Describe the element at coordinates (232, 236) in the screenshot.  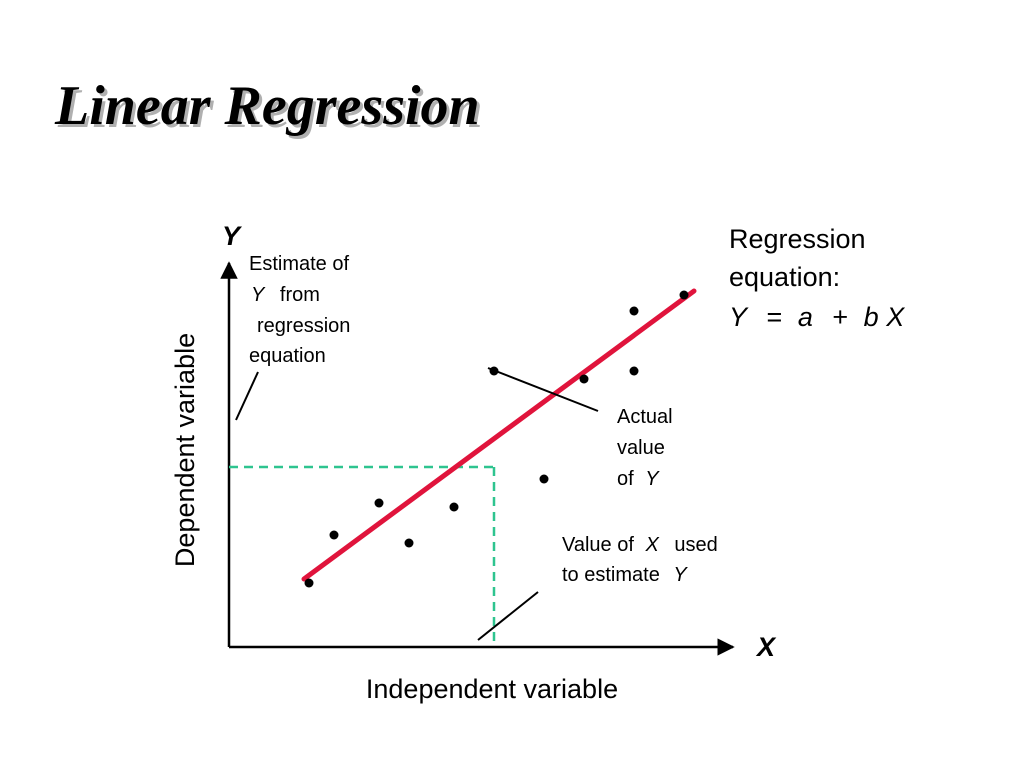
I see `y-axis-letter: Y` at that location.